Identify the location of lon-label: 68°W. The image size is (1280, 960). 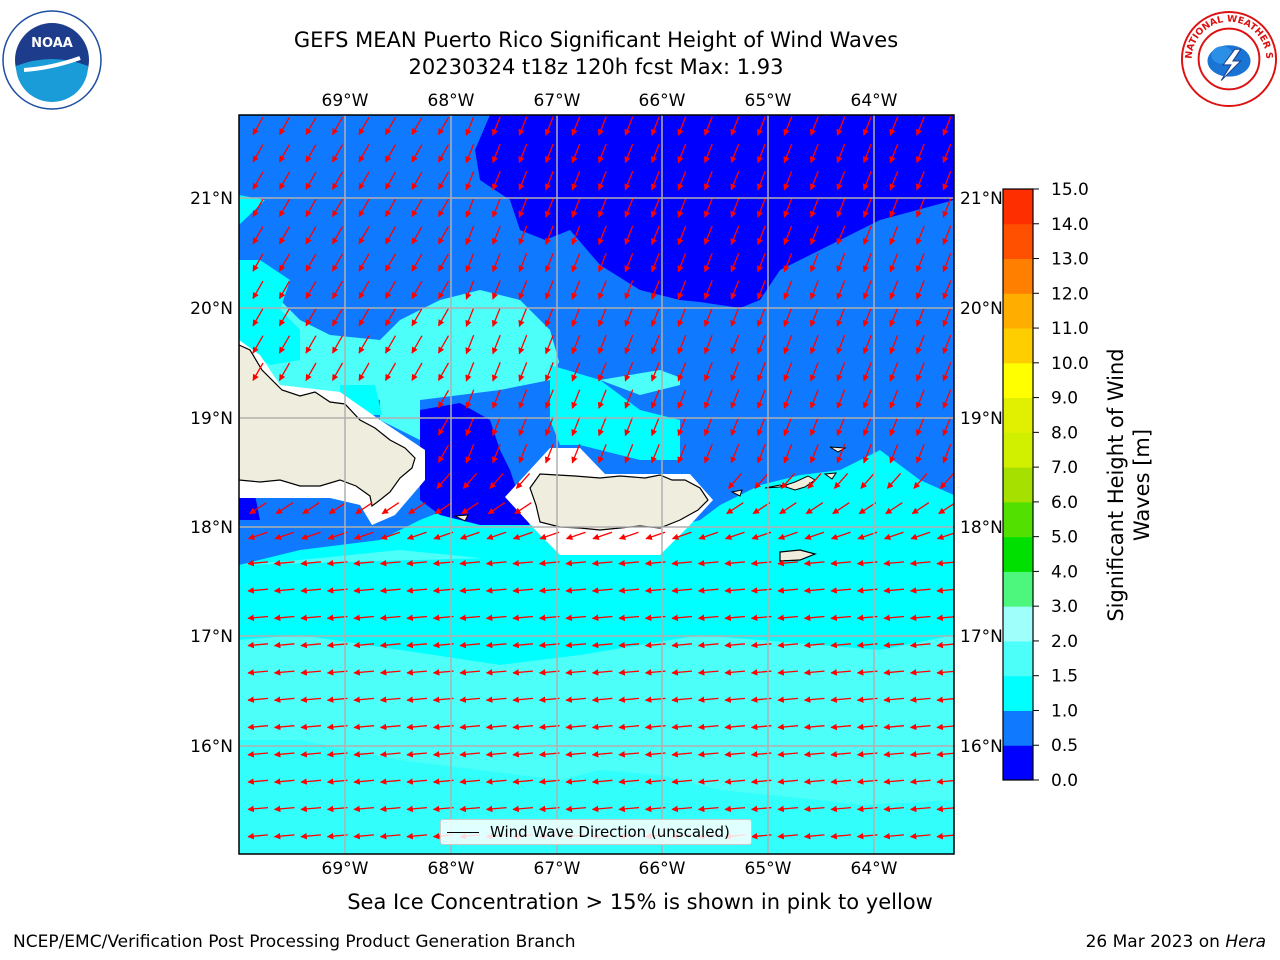
(451, 869).